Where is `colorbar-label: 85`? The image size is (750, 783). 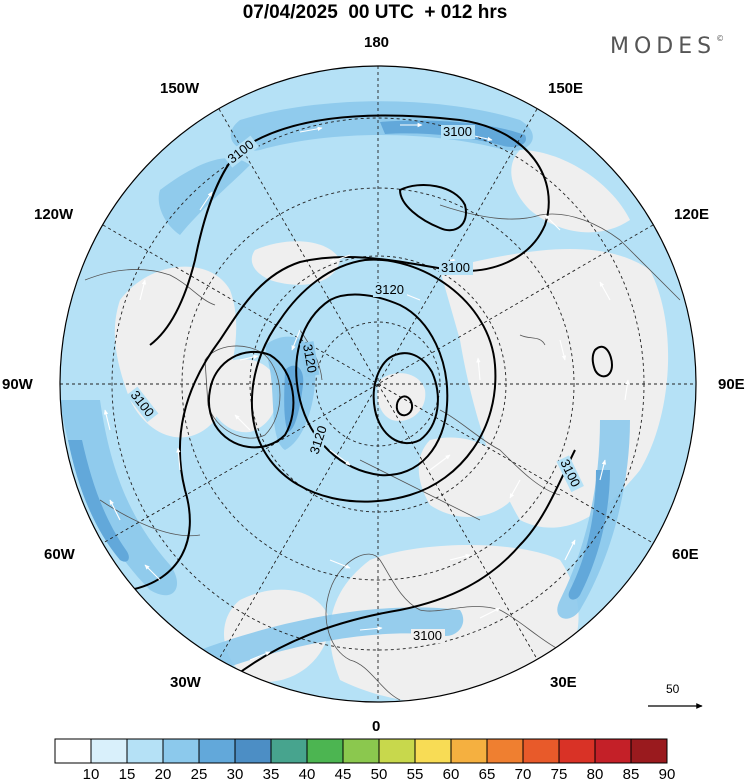 colorbar-label: 85 is located at coordinates (631, 774).